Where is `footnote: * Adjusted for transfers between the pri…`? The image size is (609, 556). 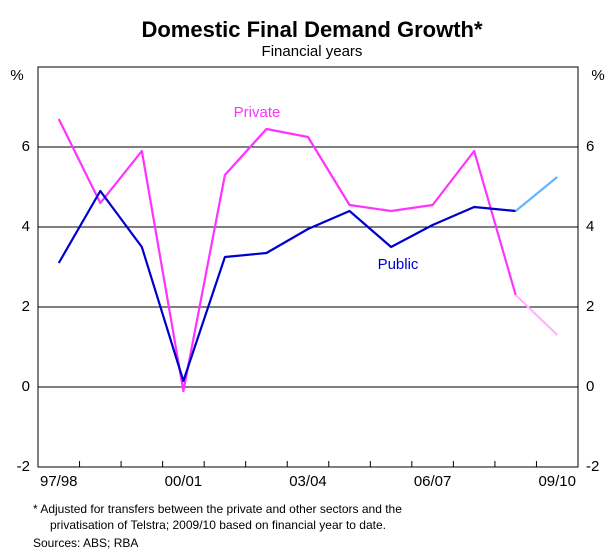 footnote: * Adjusted for transfers between the pri… is located at coordinates (217, 509).